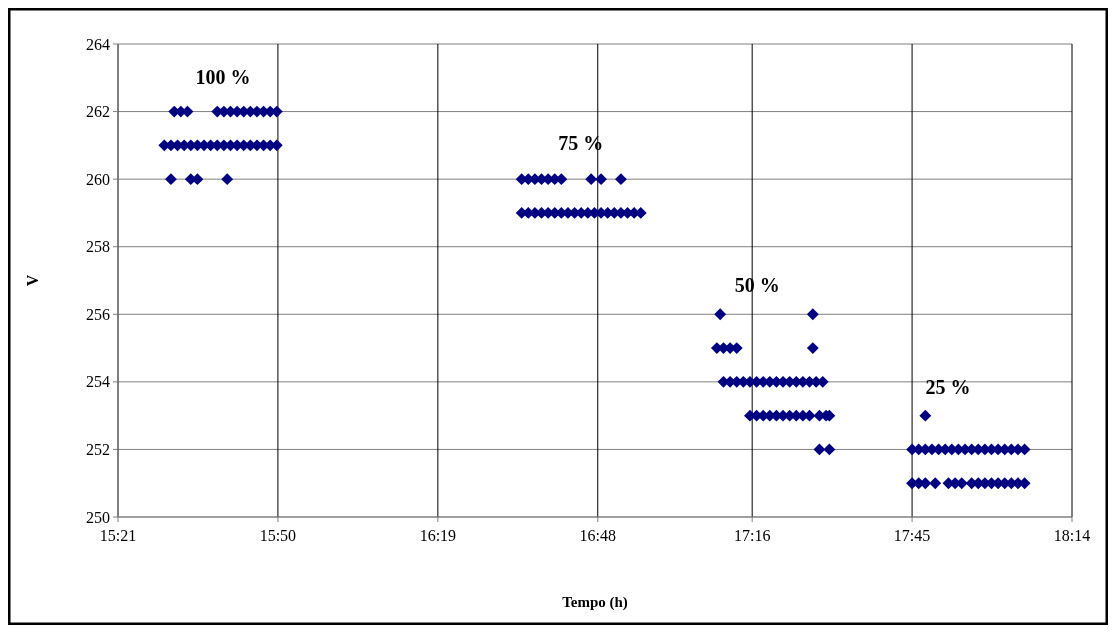 This screenshot has width=1116, height=633. I want to click on y-tick-label: 258, so click(98, 247).